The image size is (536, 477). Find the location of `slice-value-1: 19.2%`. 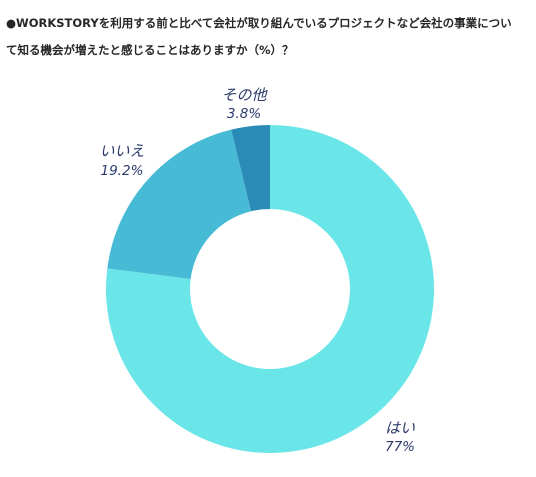

slice-value-1: 19.2% is located at coordinates (122, 171).